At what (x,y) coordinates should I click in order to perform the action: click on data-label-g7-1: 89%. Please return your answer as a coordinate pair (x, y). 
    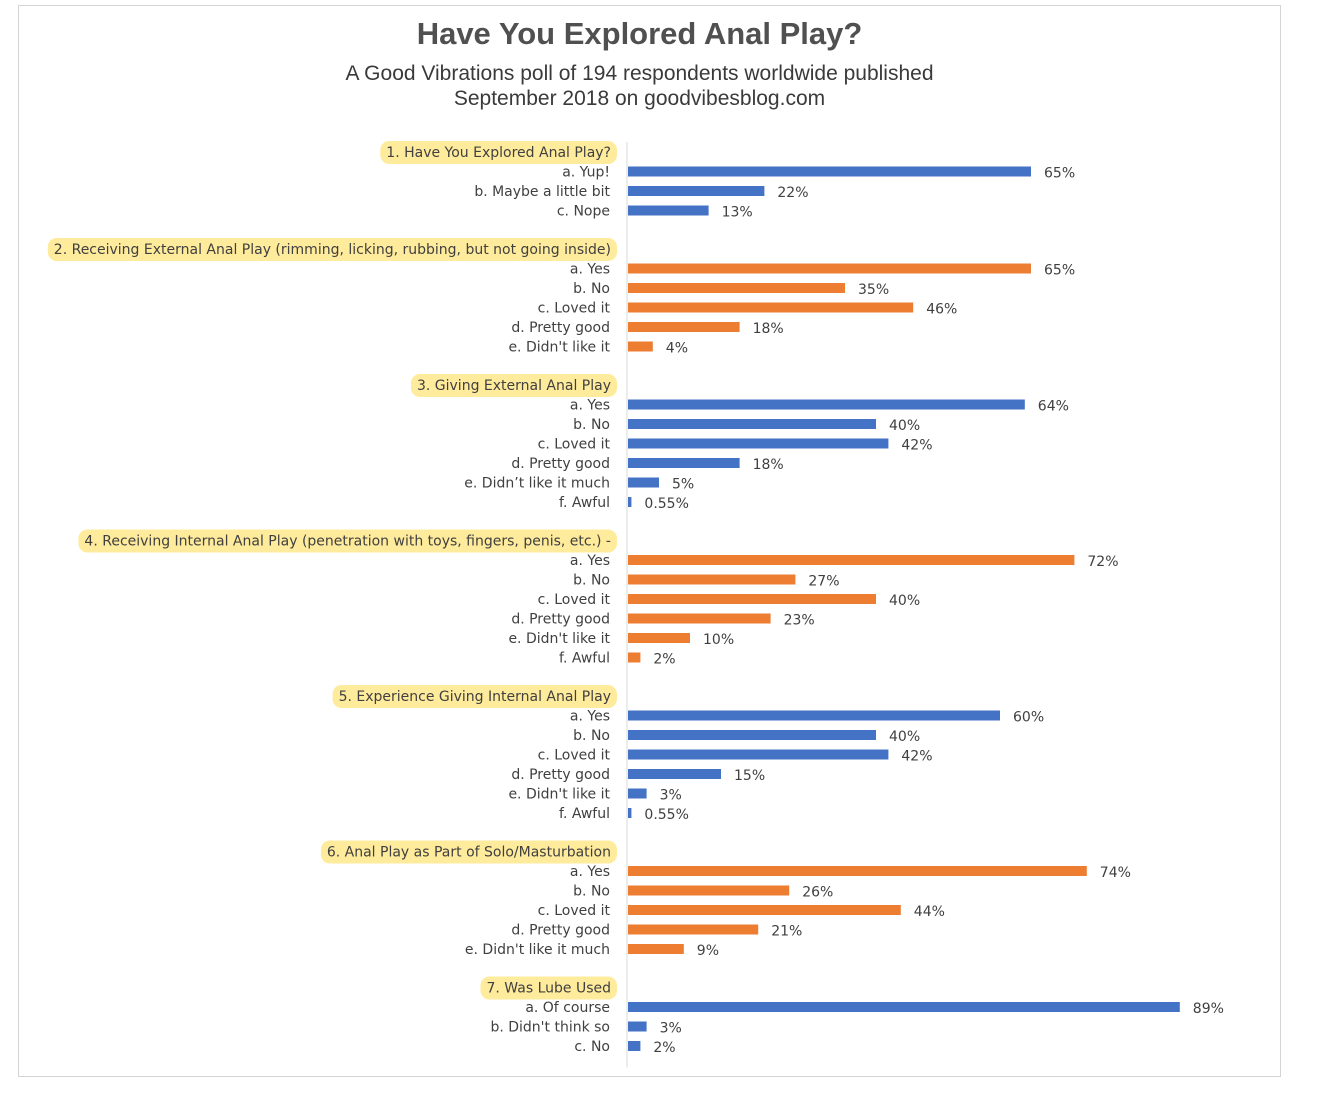
    Looking at the image, I should click on (1208, 1009).